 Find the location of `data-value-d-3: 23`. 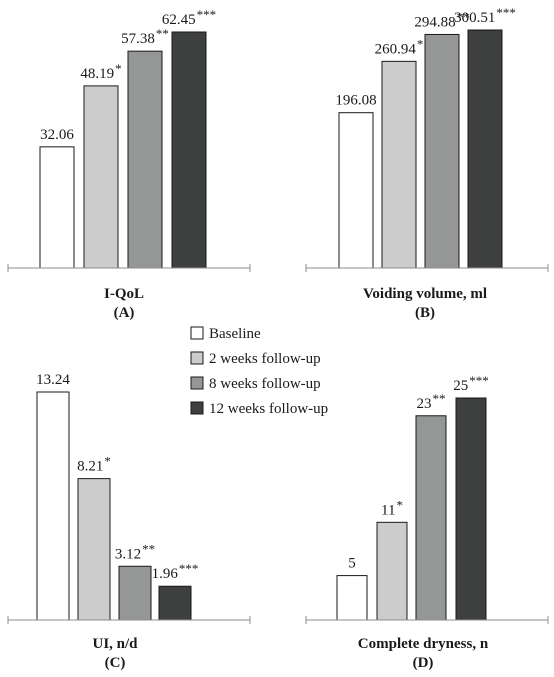

data-value-d-3: 23 is located at coordinates (424, 404).